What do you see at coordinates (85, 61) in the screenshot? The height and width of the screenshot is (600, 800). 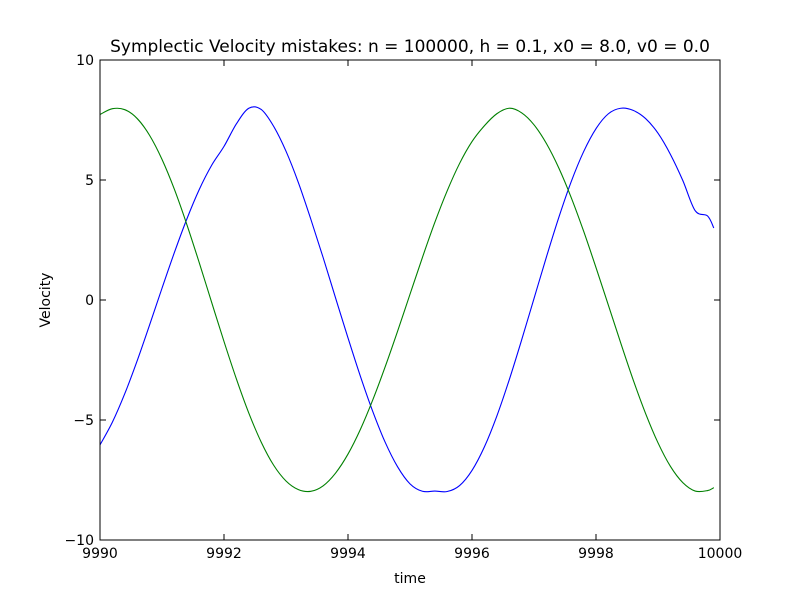 I see `y-tick-label-4: 10` at bounding box center [85, 61].